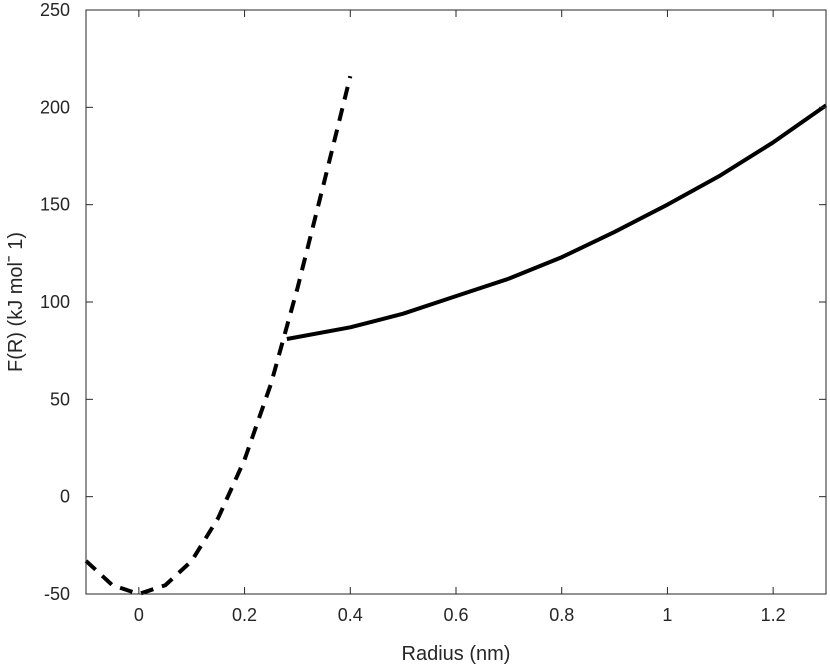  Describe the element at coordinates (16, 302) in the screenshot. I see `y-axis-label: F(R) (kJ molˉ 1)` at that location.